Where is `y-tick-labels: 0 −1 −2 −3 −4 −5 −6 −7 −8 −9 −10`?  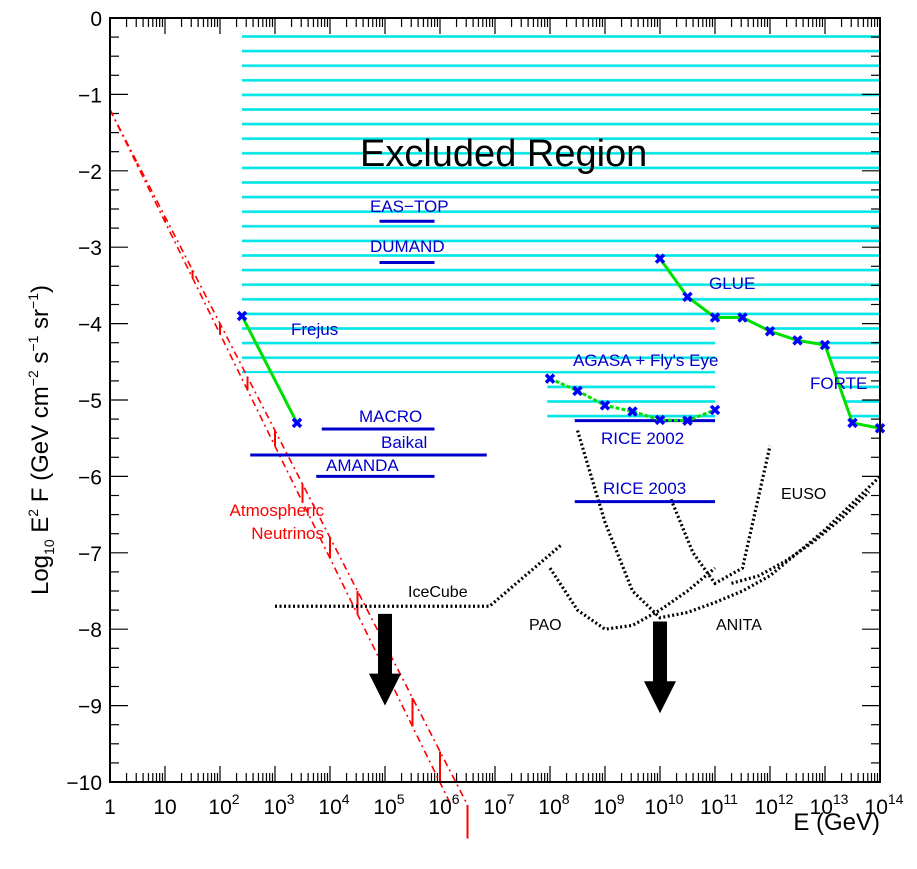
y-tick-labels: 0 −1 −2 −3 −4 −5 −6 −7 −8 −9 −10 is located at coordinates (84, 401).